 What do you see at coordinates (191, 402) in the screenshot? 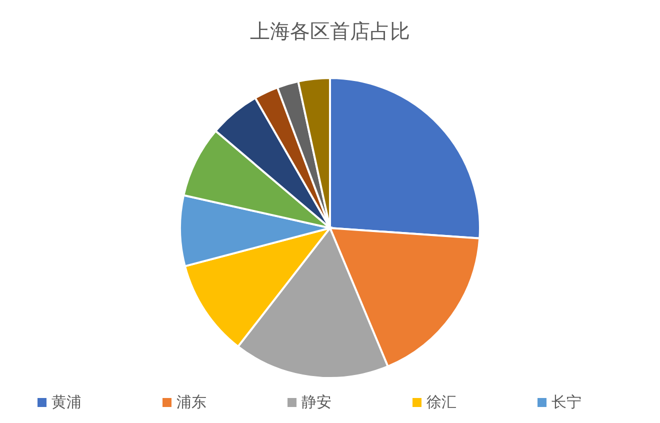
I see `legend-label: 浦东` at bounding box center [191, 402].